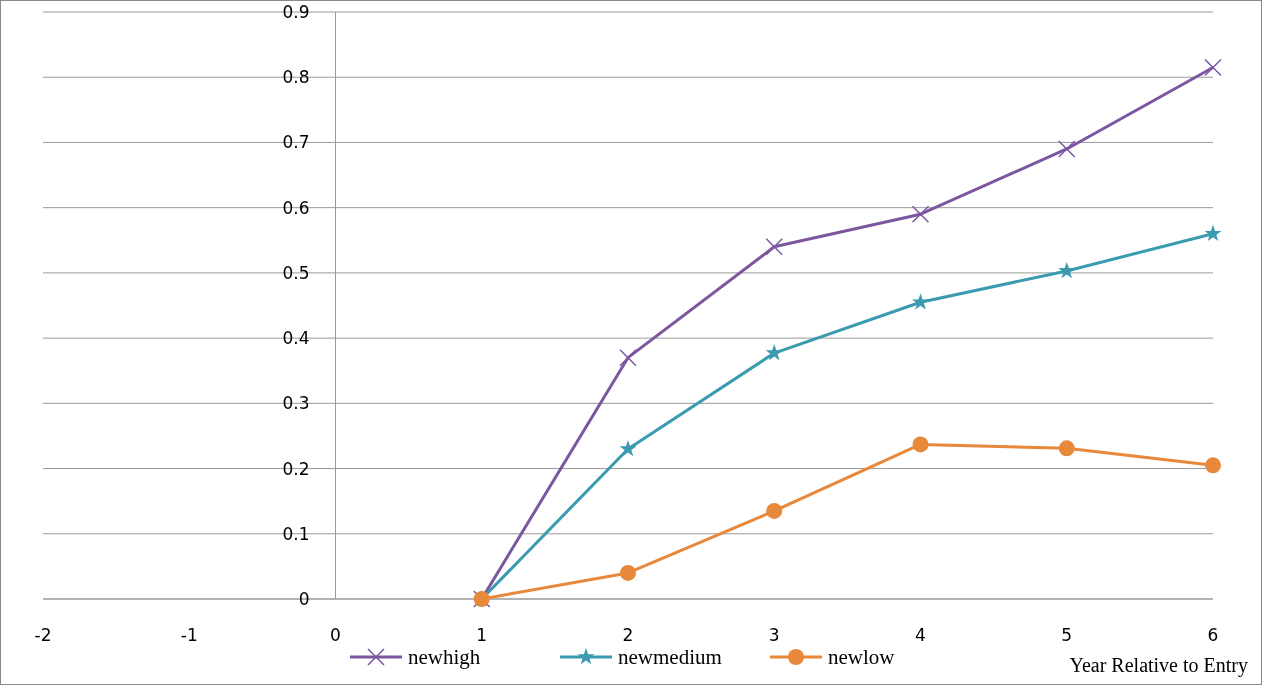 The image size is (1262, 685). I want to click on x-tick-label: 3, so click(774, 635).